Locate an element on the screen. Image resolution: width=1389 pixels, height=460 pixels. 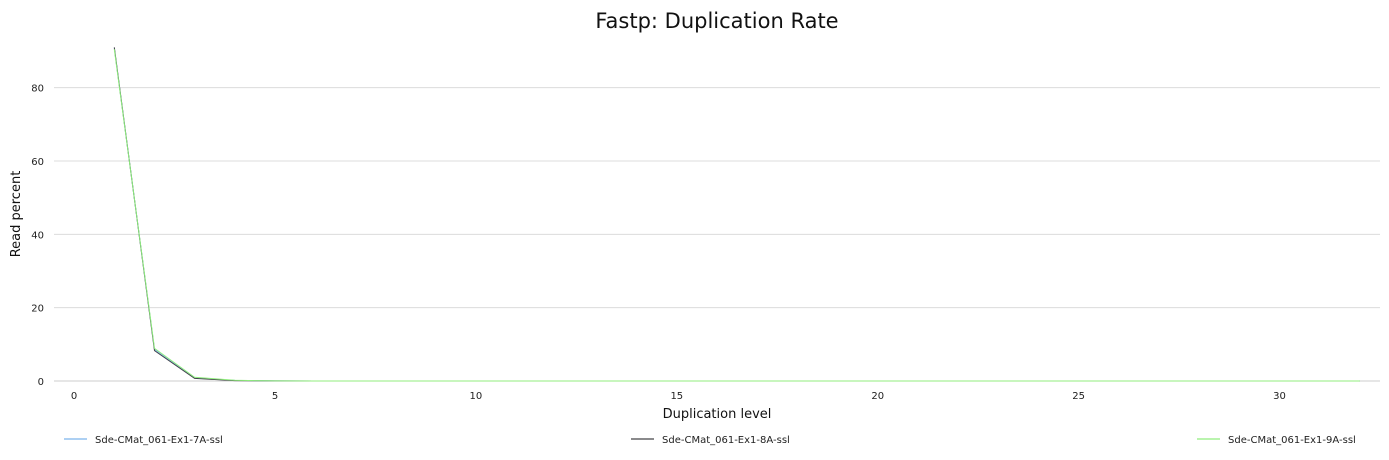
x-tick-label: 10 is located at coordinates (476, 396).